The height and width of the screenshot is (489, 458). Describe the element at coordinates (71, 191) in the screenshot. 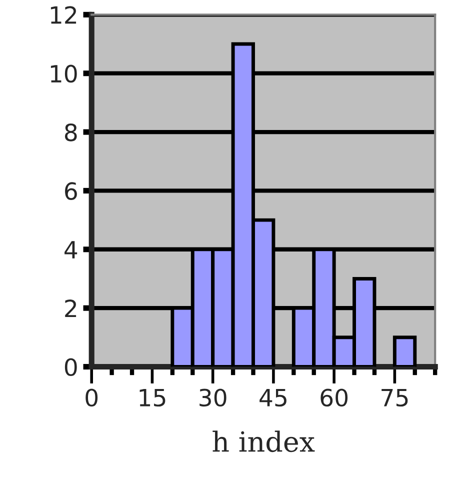

I see `y-tick-label: 6` at that location.